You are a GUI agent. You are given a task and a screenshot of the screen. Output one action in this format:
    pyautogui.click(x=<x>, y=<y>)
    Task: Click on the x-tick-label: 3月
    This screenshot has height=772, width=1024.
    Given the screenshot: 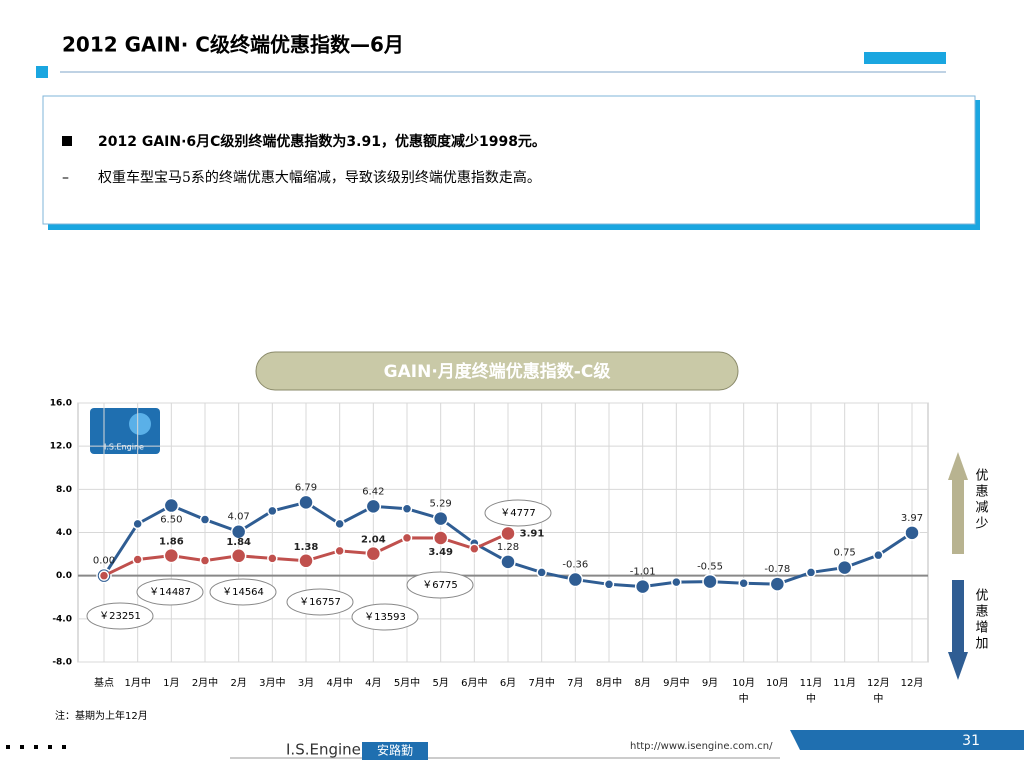 What is the action you would take?
    pyautogui.click(x=306, y=683)
    